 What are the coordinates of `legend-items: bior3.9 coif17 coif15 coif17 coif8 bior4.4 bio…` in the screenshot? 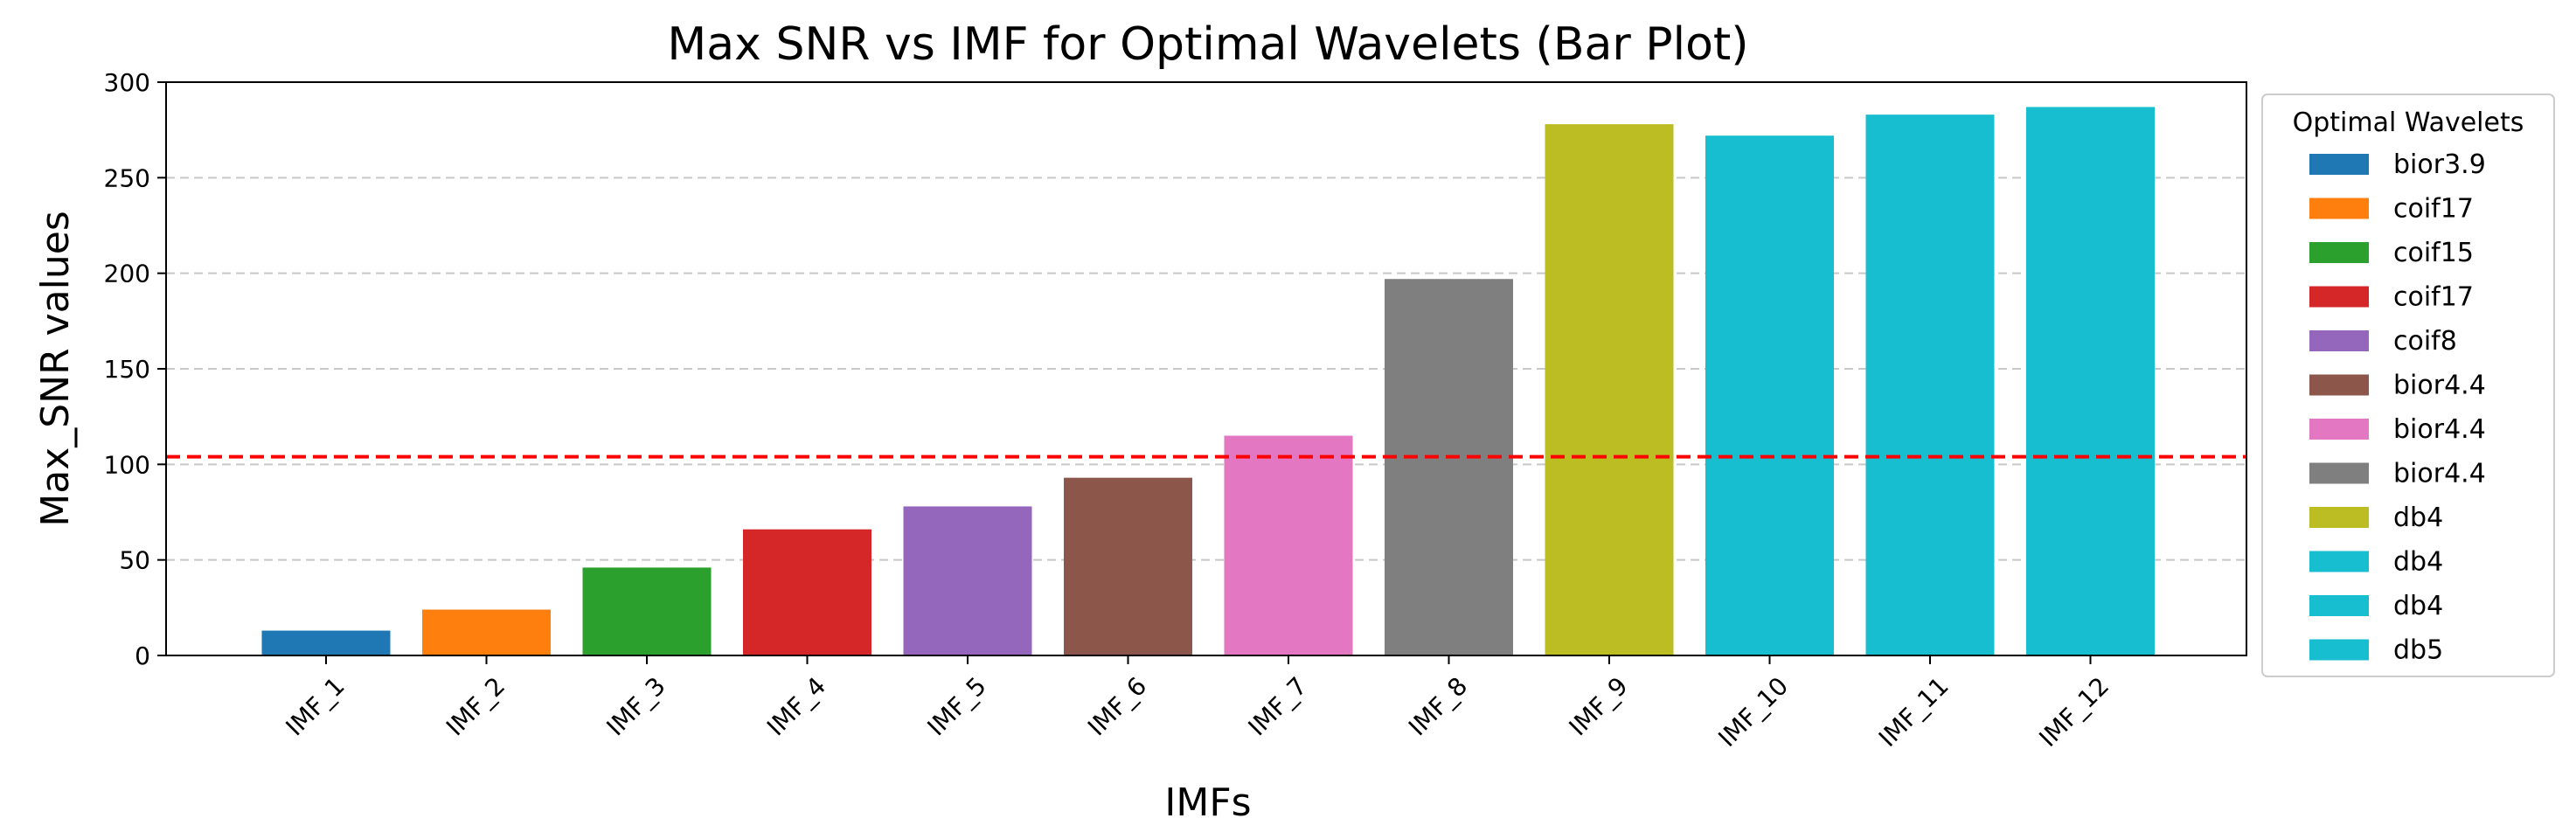 It's located at (2397, 407).